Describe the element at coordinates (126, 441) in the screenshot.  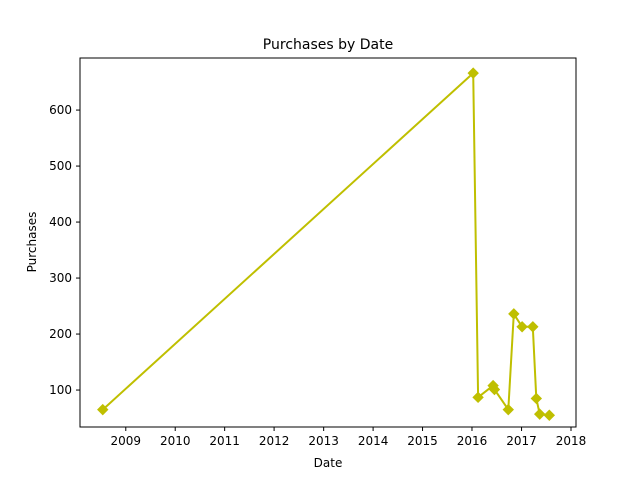
I see `x-tick-label: 2009` at that location.